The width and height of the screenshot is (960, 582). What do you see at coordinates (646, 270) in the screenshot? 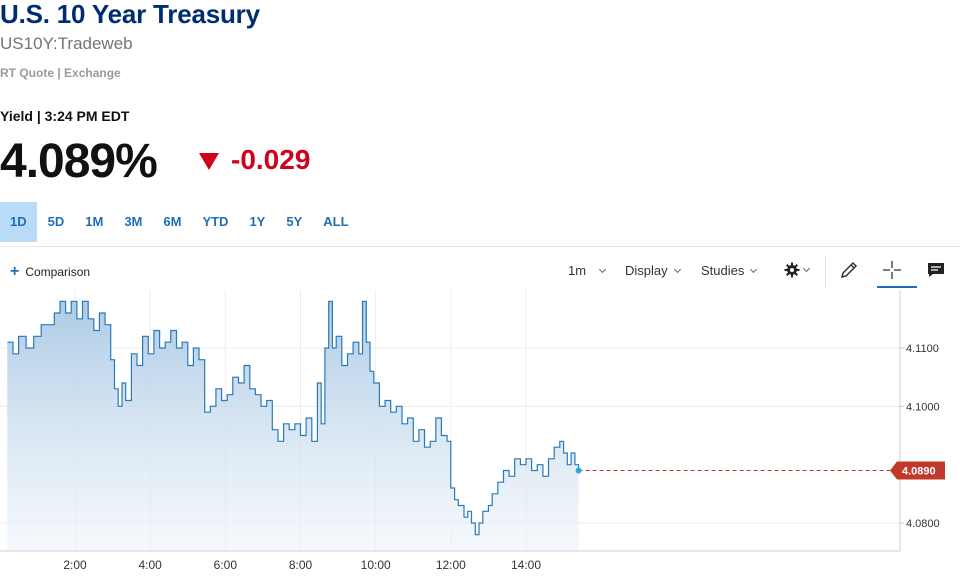
I see `display-label: Display` at bounding box center [646, 270].